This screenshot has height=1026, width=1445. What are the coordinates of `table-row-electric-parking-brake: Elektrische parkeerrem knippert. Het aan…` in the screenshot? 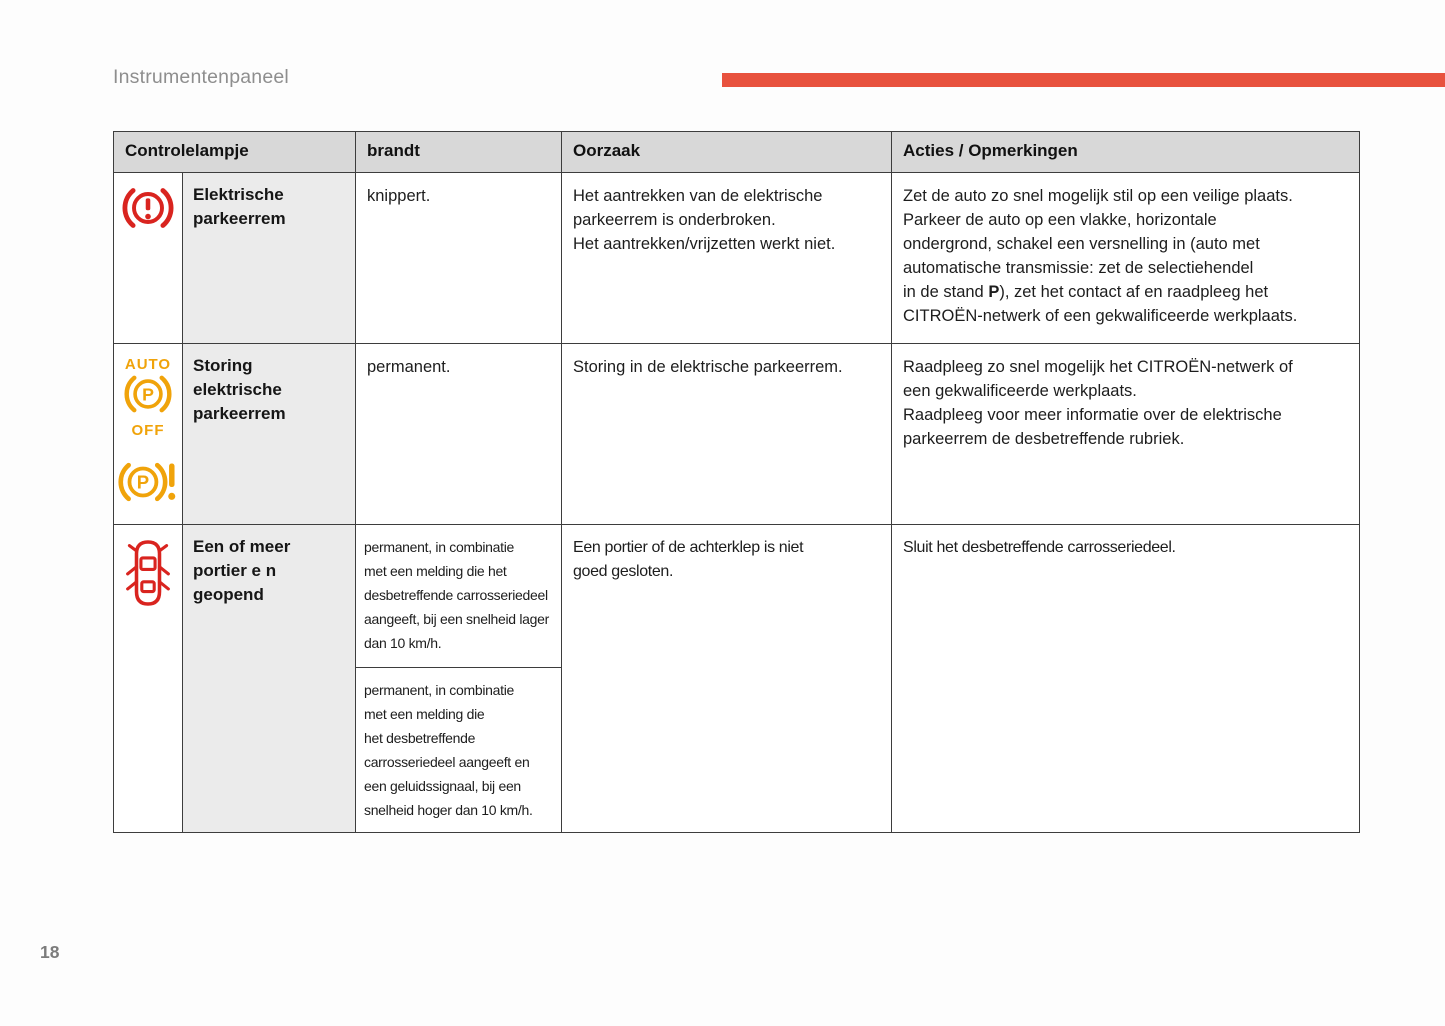 It's located at (736, 258).